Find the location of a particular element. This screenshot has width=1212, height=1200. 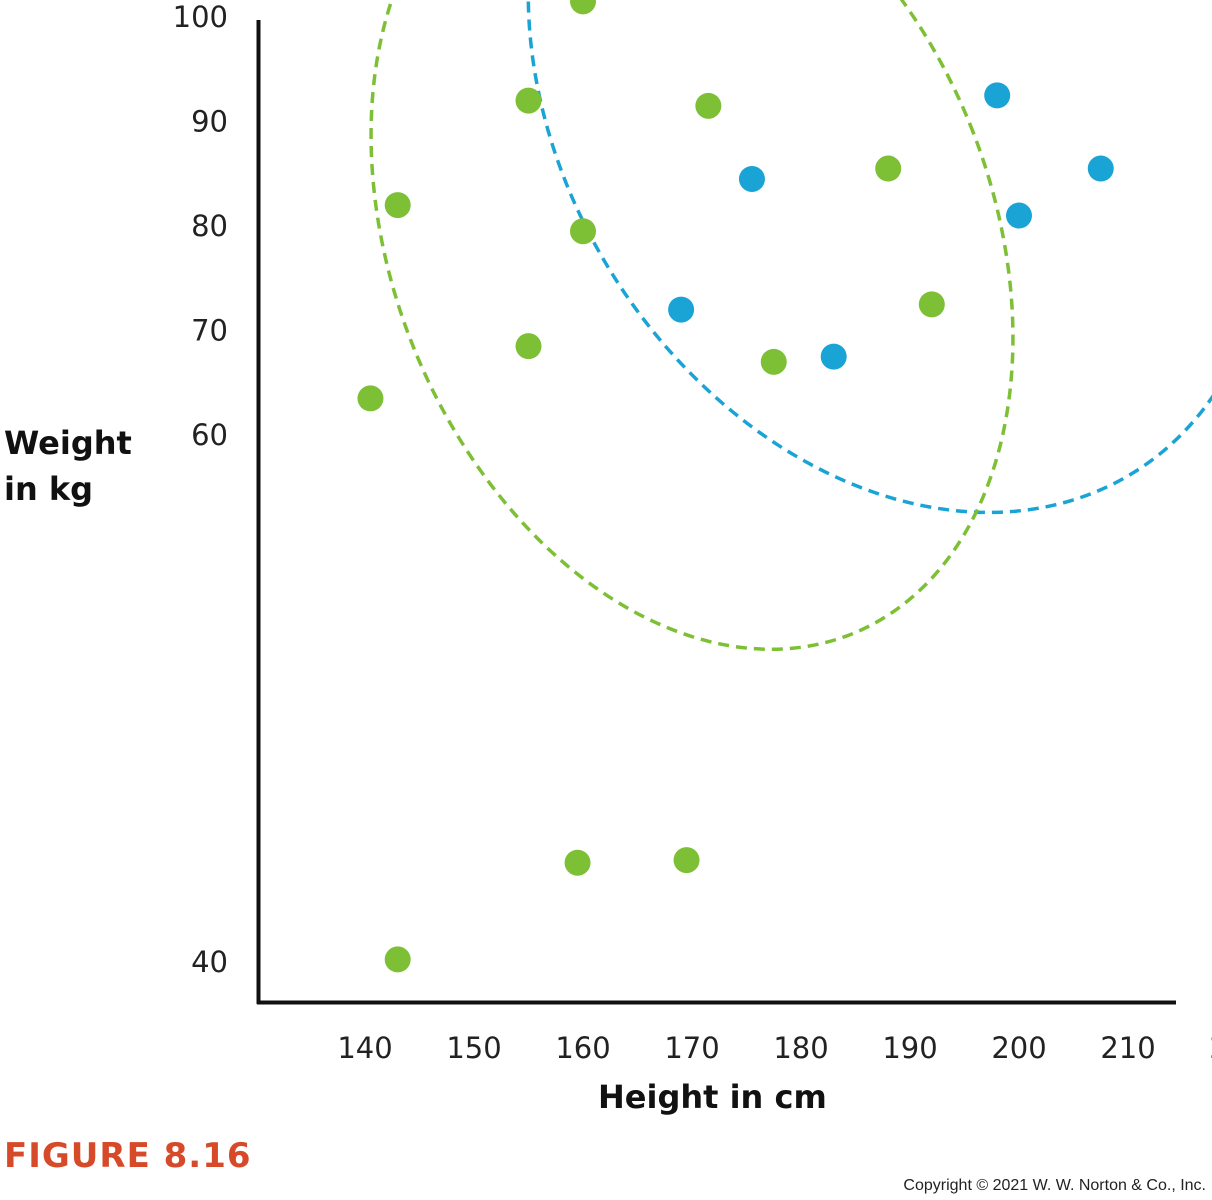

x-tick-label: 190 is located at coordinates (909, 1048).